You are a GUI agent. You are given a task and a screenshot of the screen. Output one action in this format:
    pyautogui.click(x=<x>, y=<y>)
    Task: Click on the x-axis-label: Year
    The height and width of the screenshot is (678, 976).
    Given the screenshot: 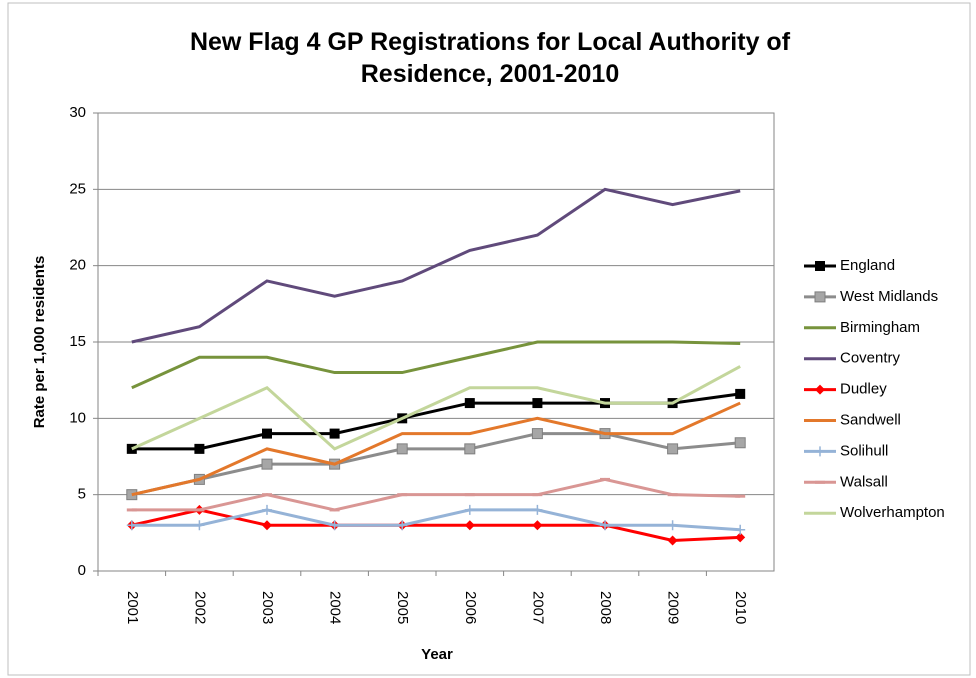 What is the action you would take?
    pyautogui.click(x=437, y=654)
    